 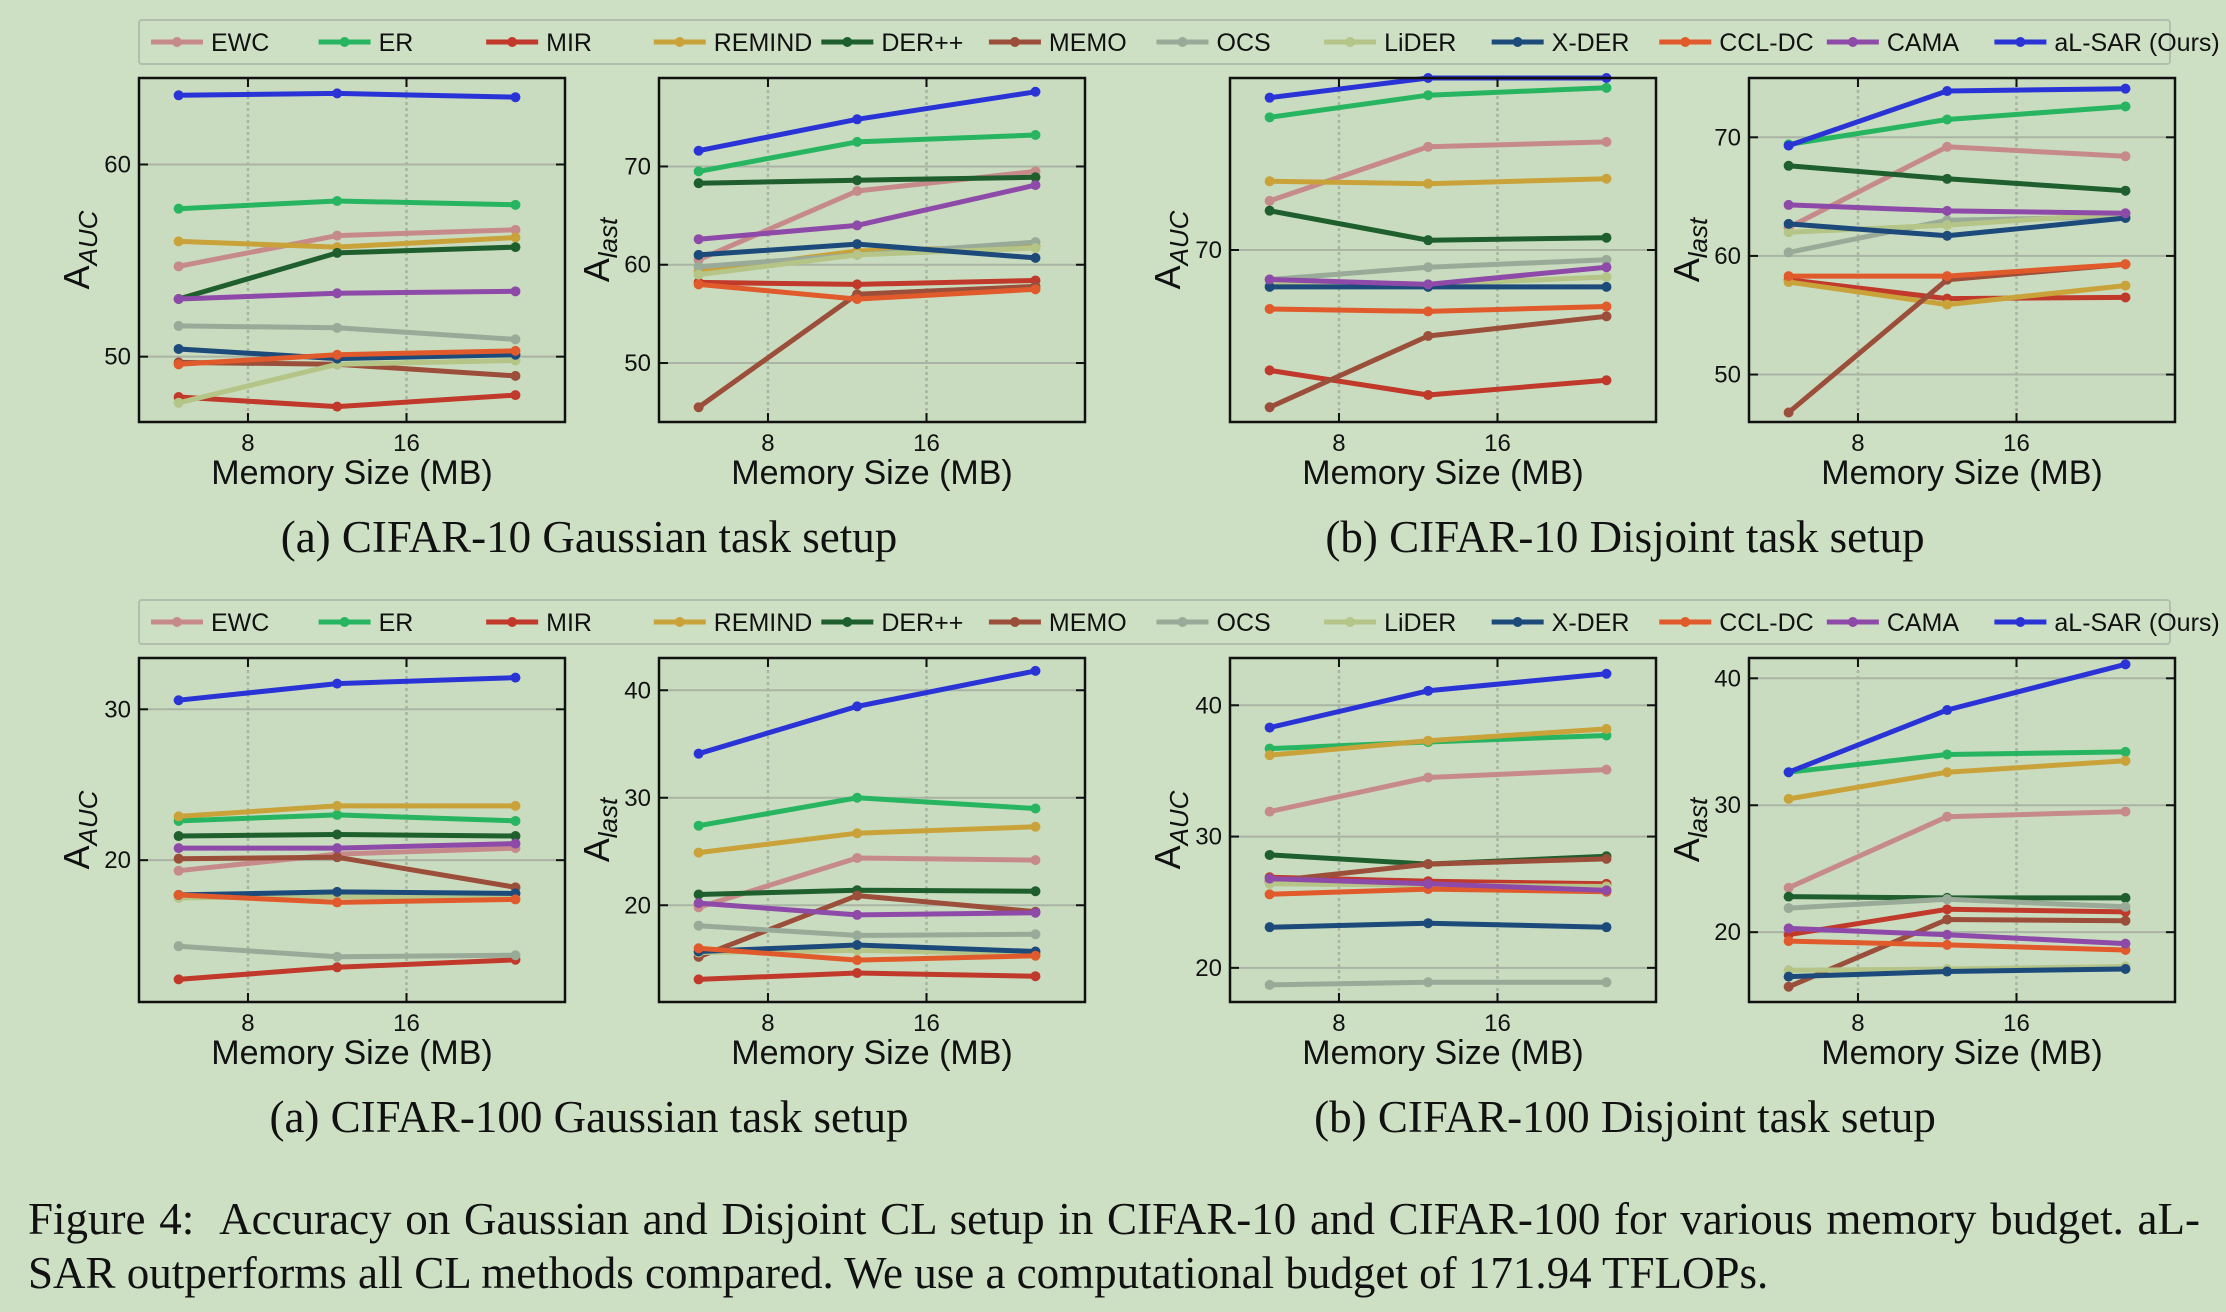 What do you see at coordinates (867, 121) in the screenshot?
I see `series-al-sar-ours` at bounding box center [867, 121].